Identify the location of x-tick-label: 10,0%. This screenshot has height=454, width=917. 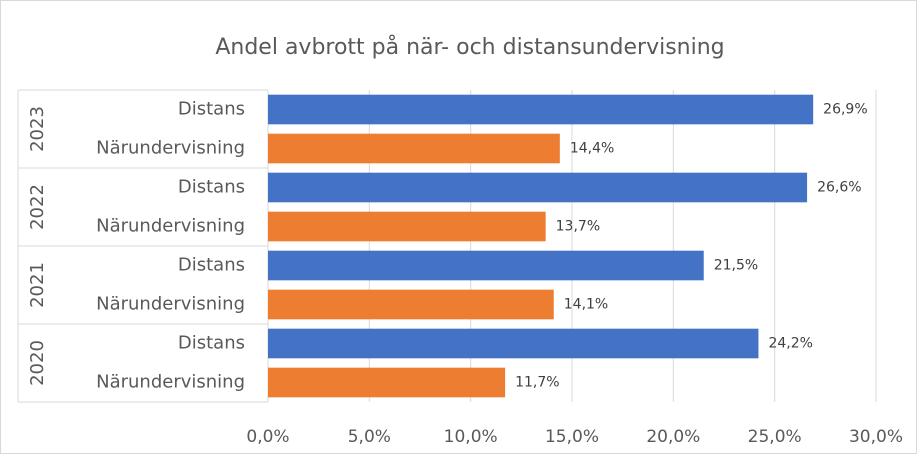
(471, 437).